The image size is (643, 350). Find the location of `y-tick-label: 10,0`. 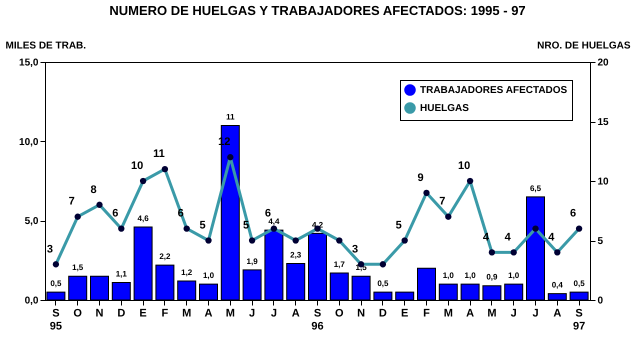

y-tick-label: 10,0 is located at coordinates (29, 142).